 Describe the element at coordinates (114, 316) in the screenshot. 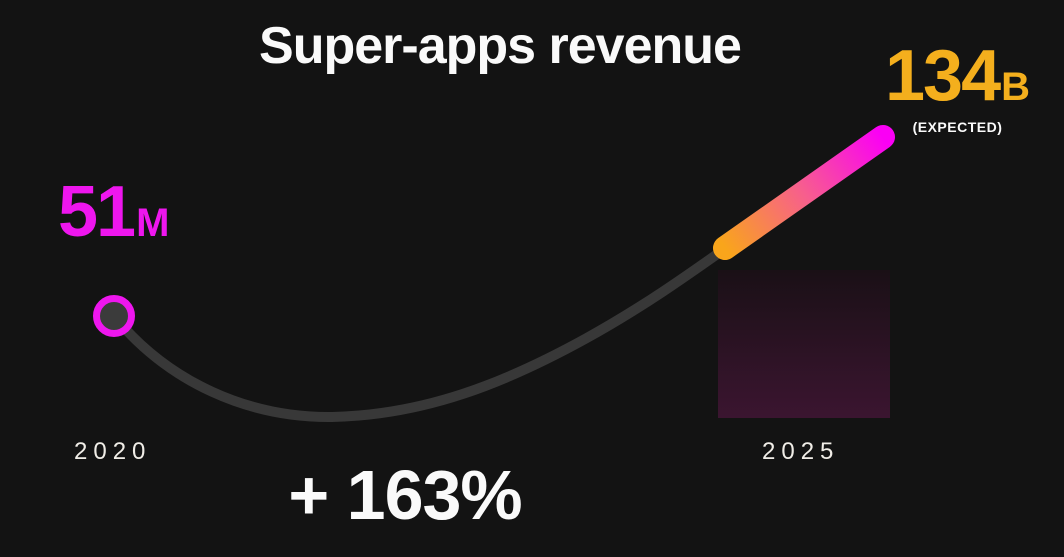

I see `start-point-marker` at that location.